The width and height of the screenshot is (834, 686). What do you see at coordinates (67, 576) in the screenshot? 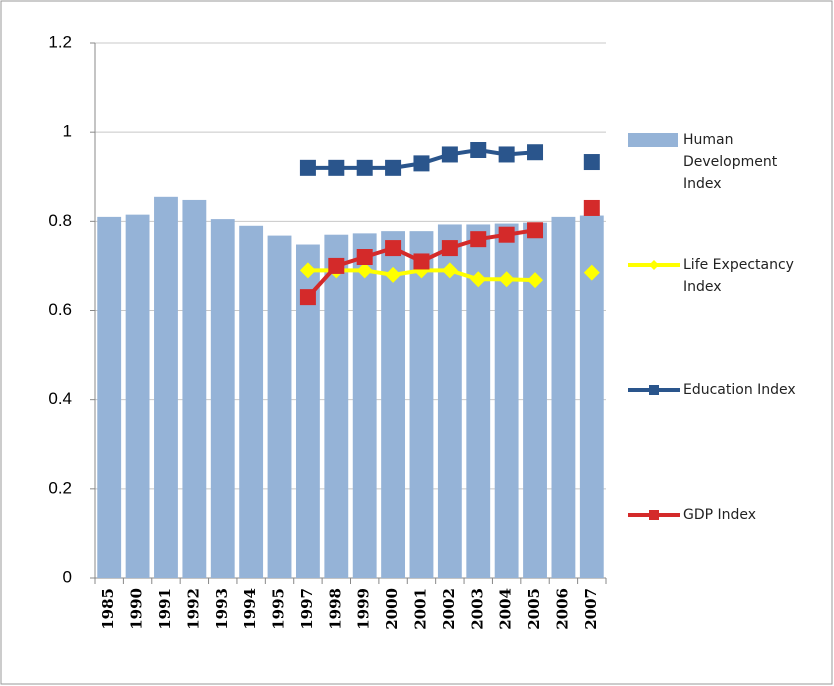
I see `y-tick-label: 0` at bounding box center [67, 576].